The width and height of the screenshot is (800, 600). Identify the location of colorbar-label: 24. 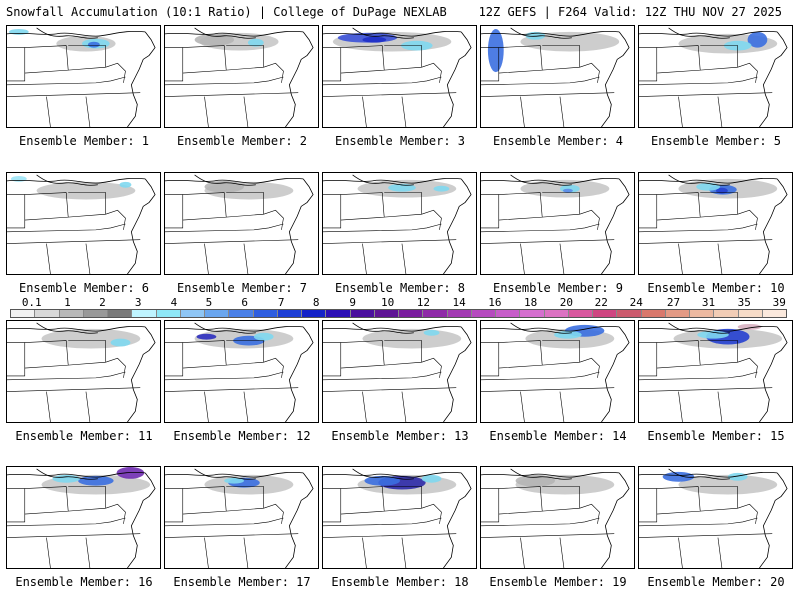
(636, 302).